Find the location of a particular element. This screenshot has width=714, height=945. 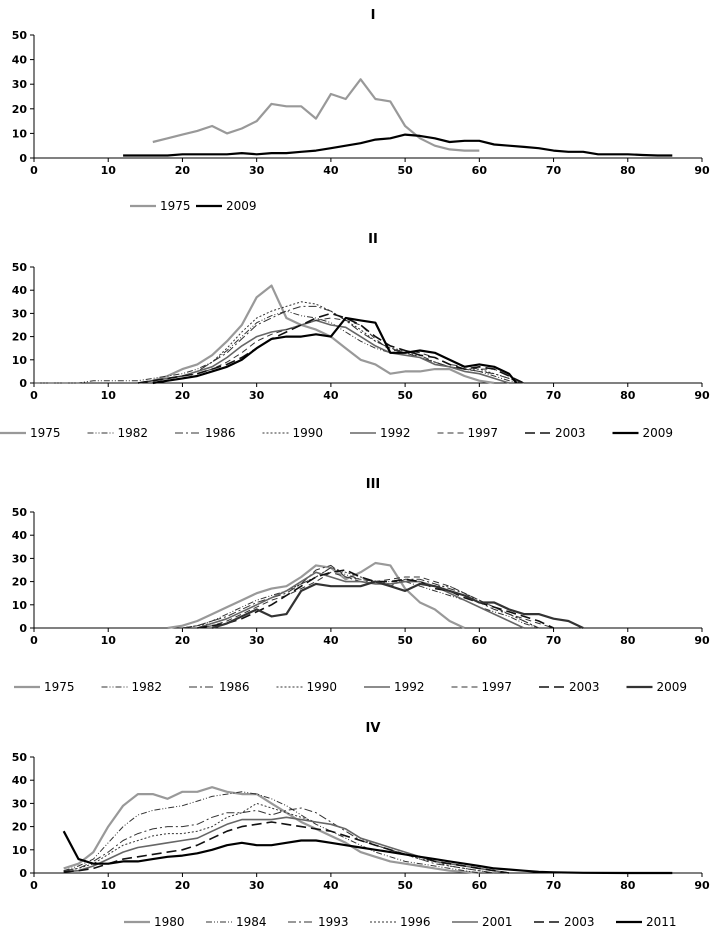

series-line-1982 is located at coordinates (279, 347).